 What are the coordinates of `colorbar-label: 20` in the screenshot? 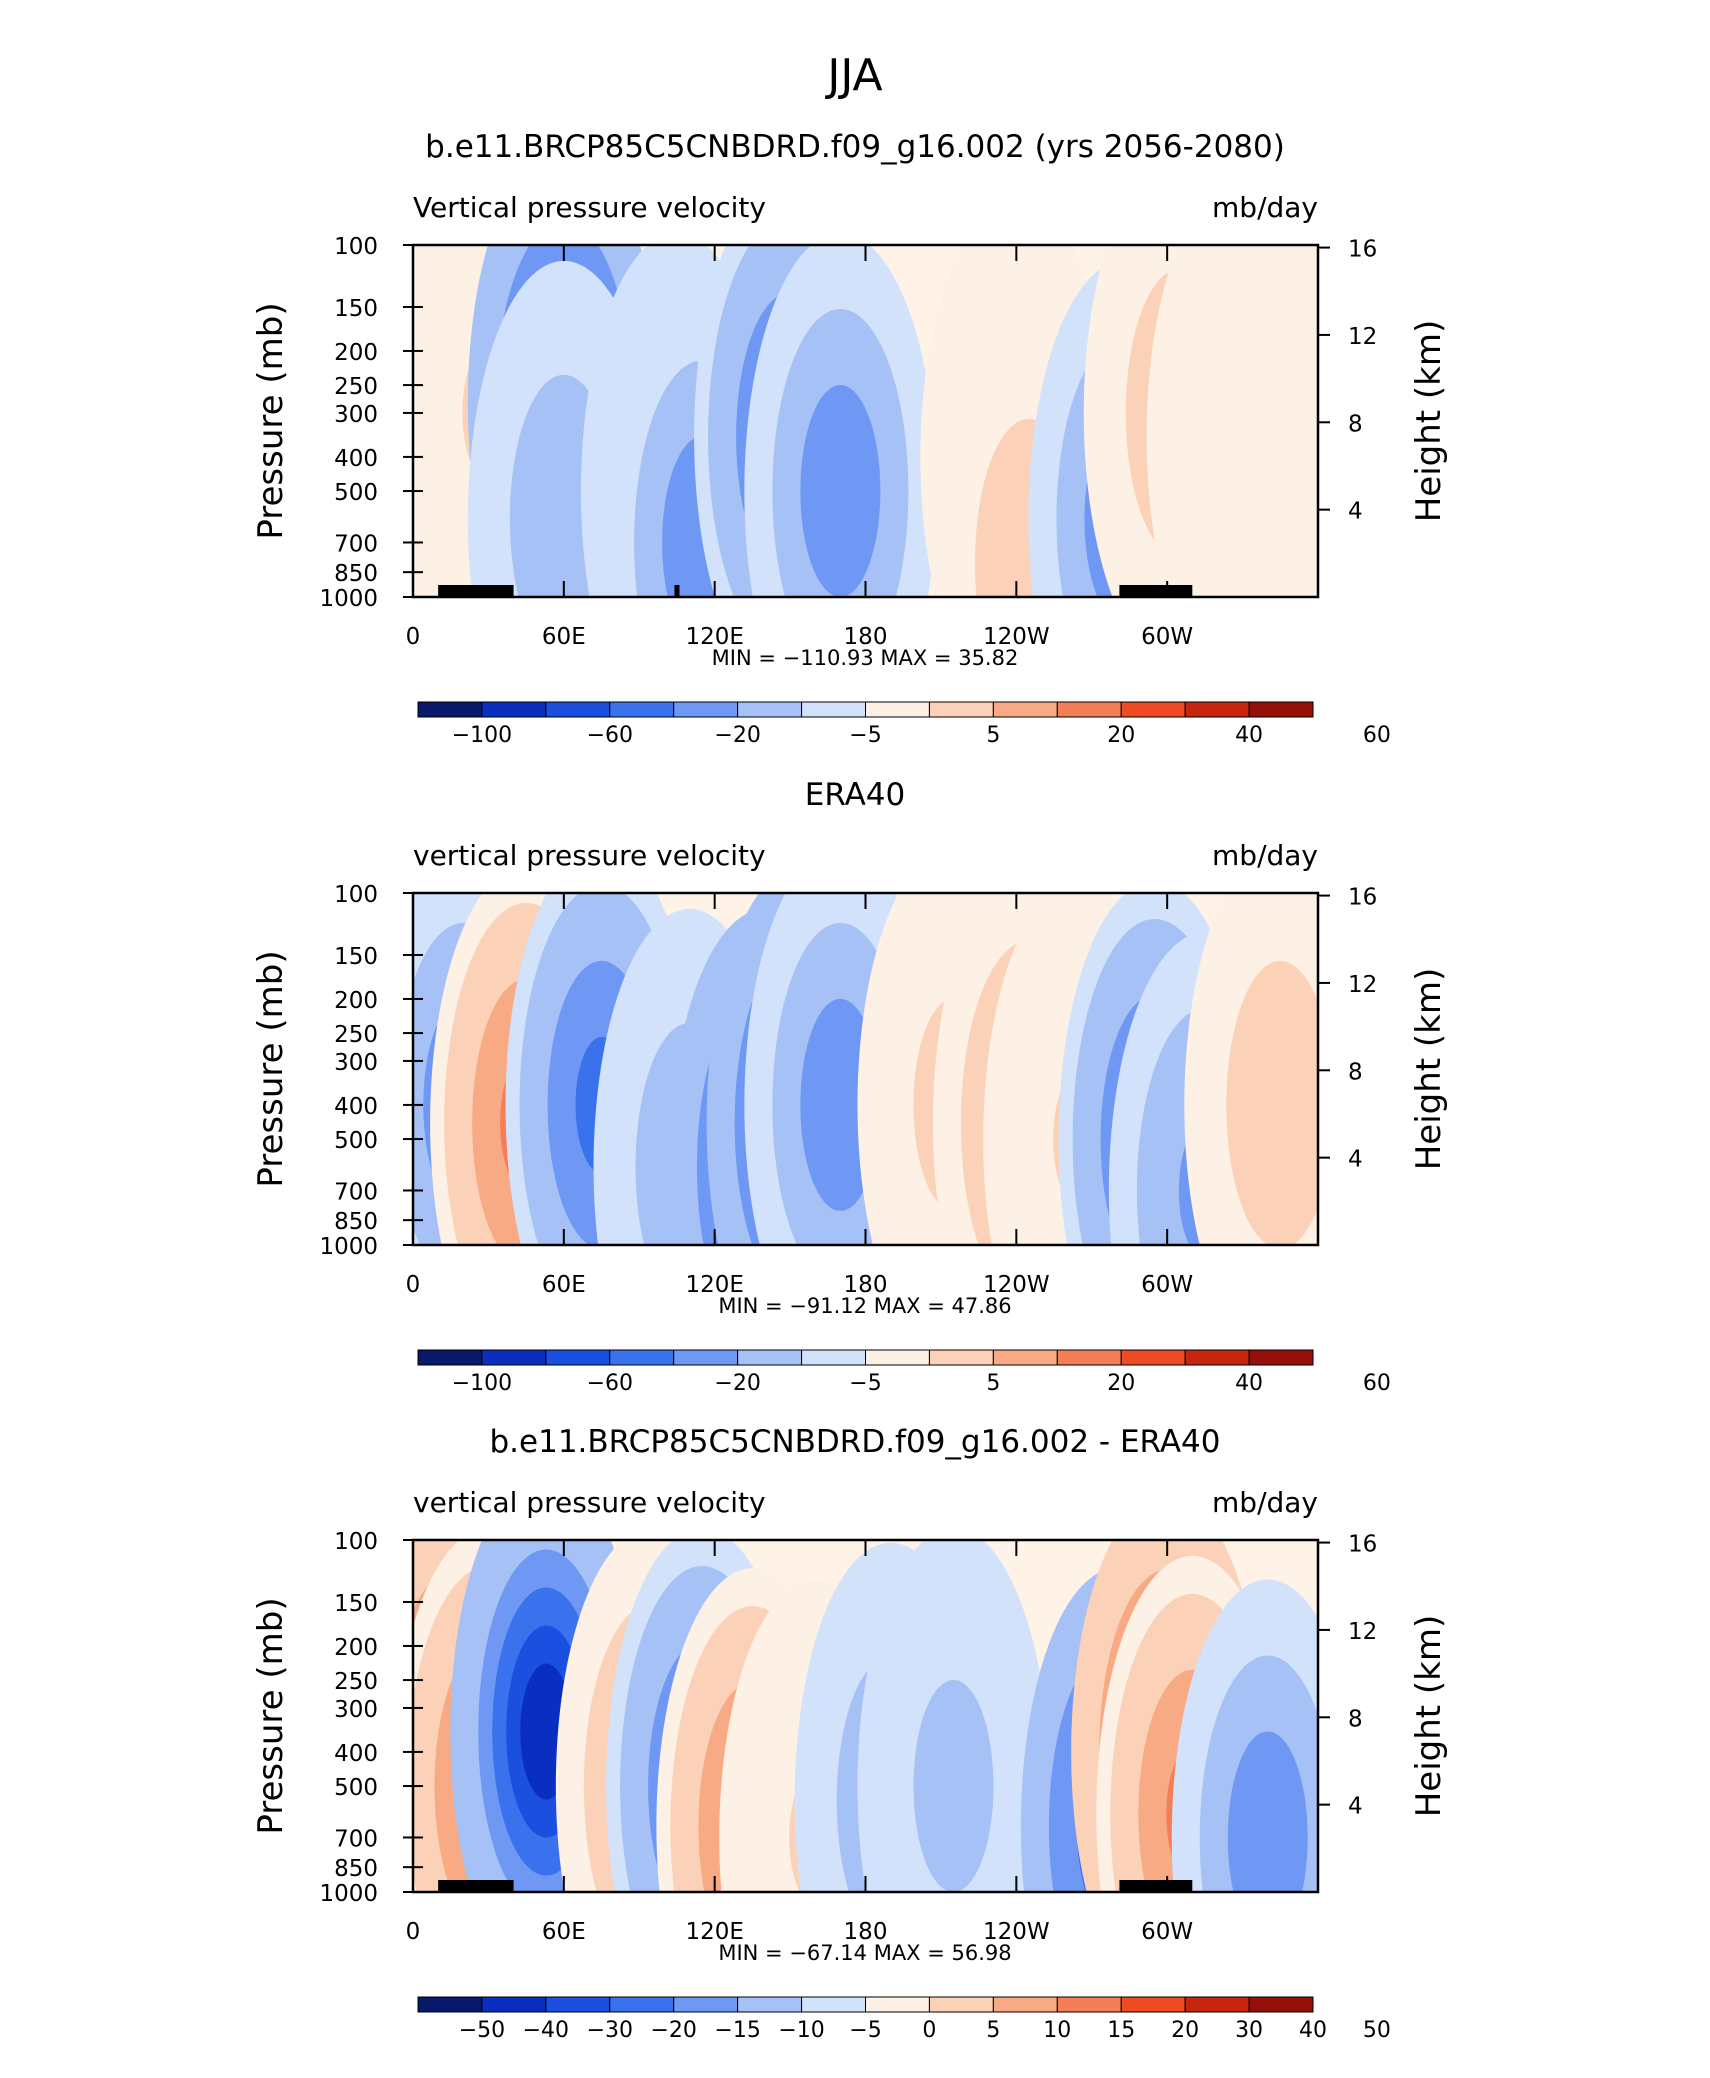 It's located at (1121, 735).